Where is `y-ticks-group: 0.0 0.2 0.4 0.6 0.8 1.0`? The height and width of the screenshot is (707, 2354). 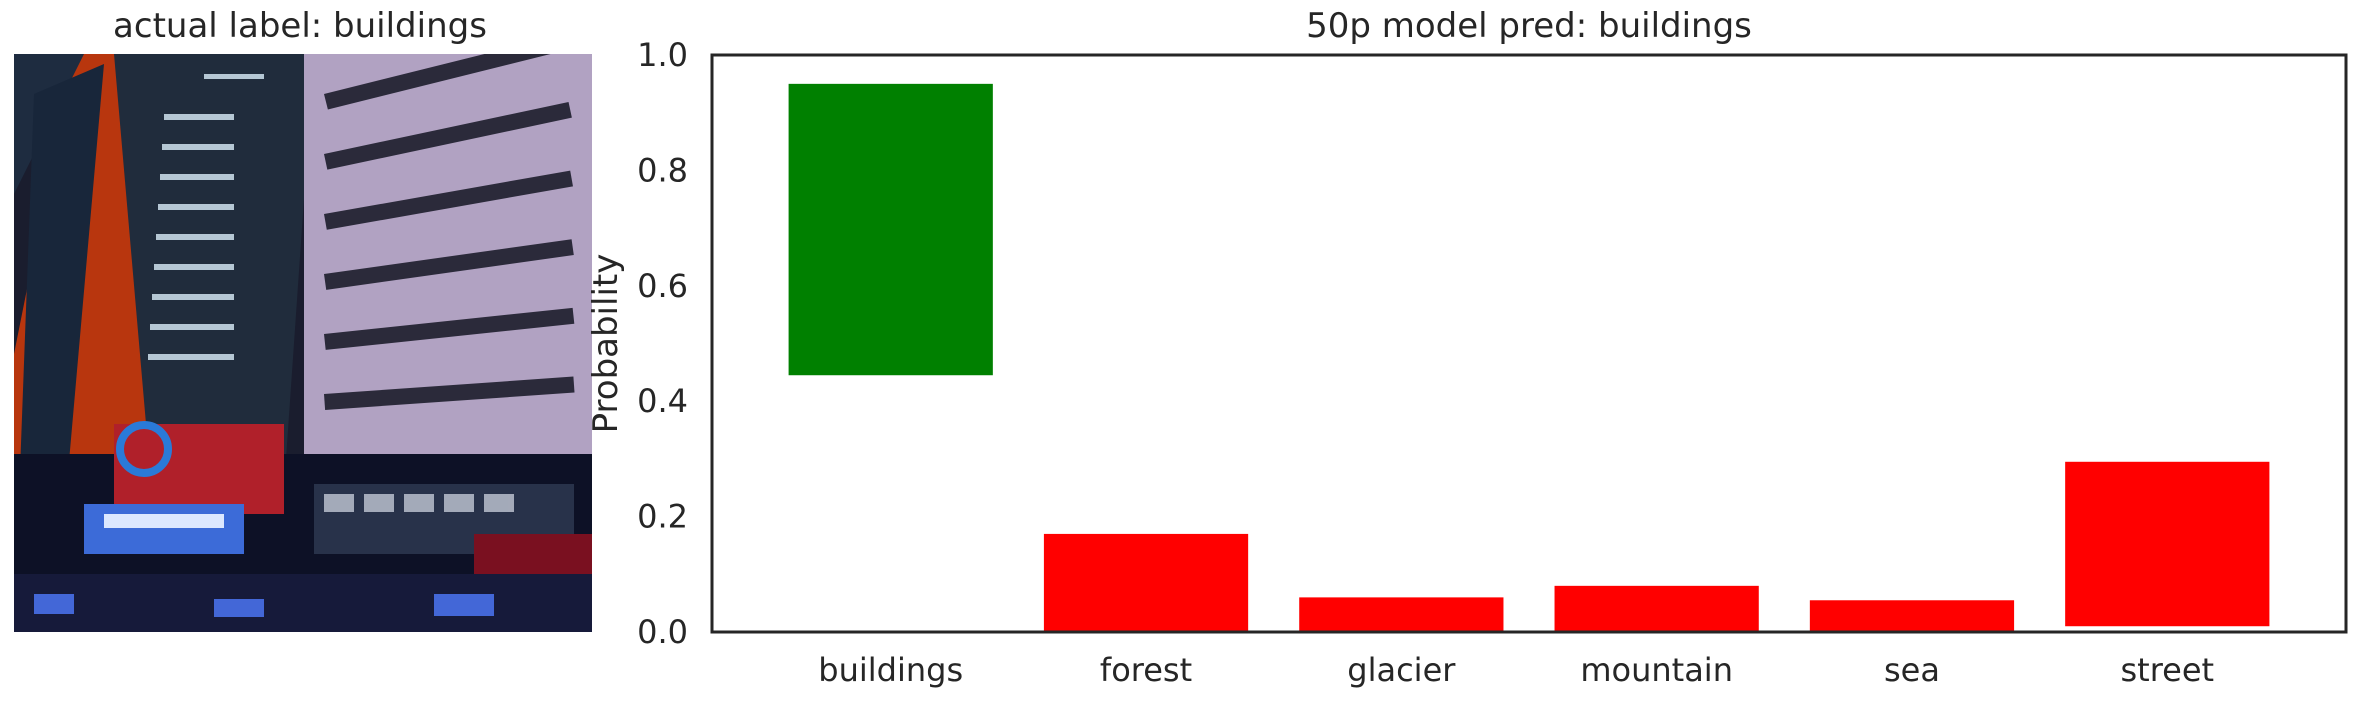 y-ticks-group: 0.0 0.2 0.4 0.6 0.8 1.0 is located at coordinates (662, 343).